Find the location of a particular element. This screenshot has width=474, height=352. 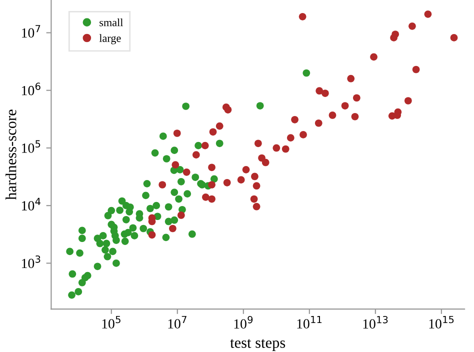

x-tick-label: 10$^{11}$ is located at coordinates (309, 322).